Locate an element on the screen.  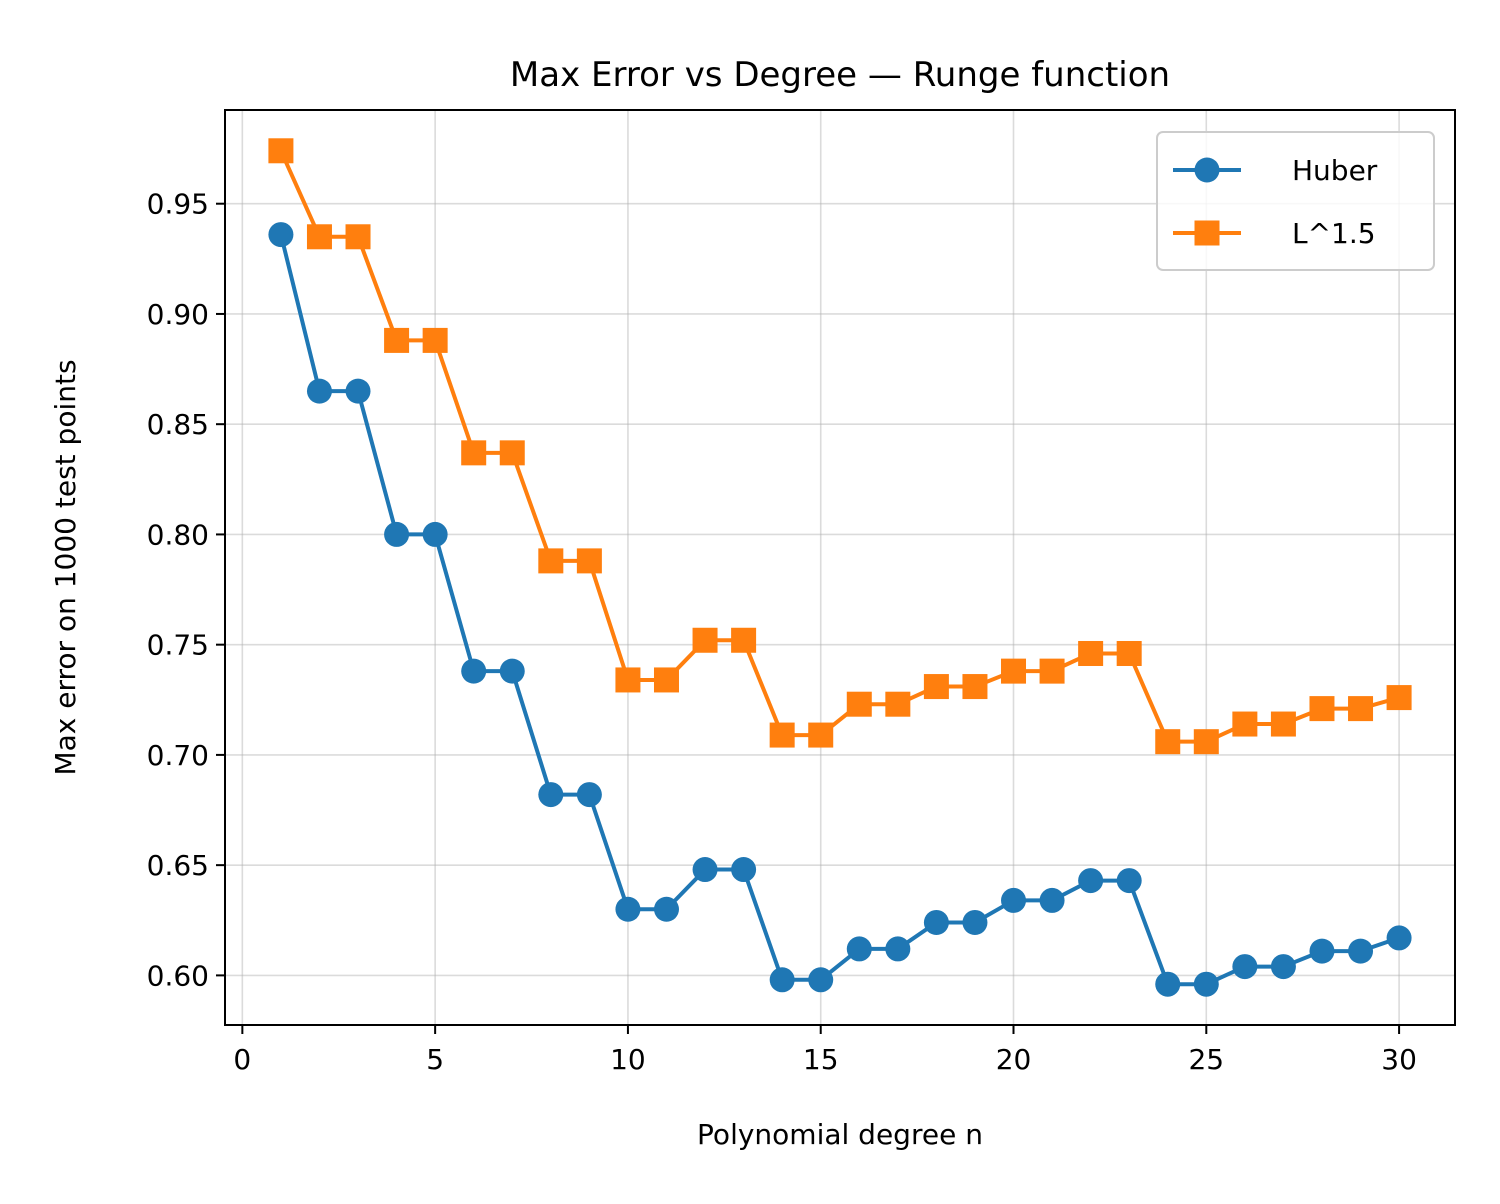
y-tick-label: 0.80 is located at coordinates (178, 534).